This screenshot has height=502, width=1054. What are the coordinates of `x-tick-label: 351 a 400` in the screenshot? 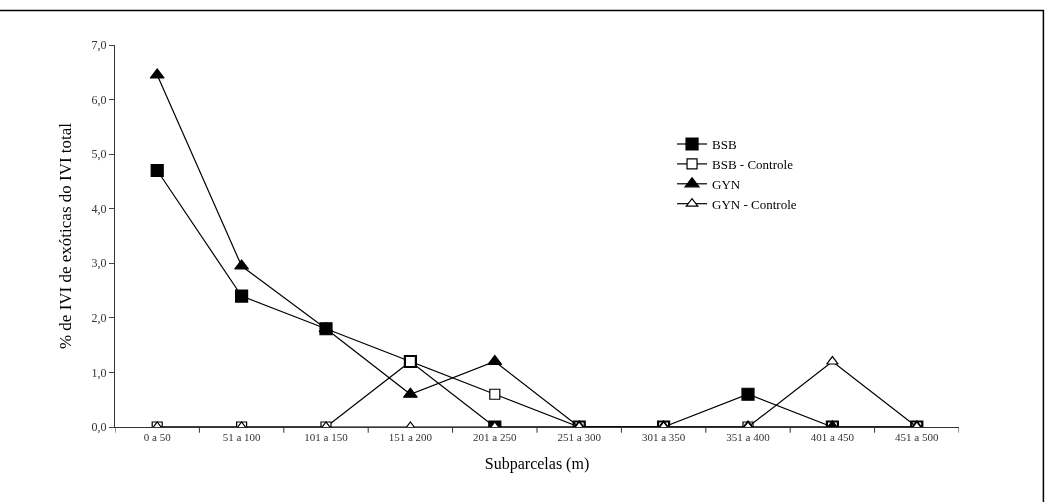 It's located at (748, 437).